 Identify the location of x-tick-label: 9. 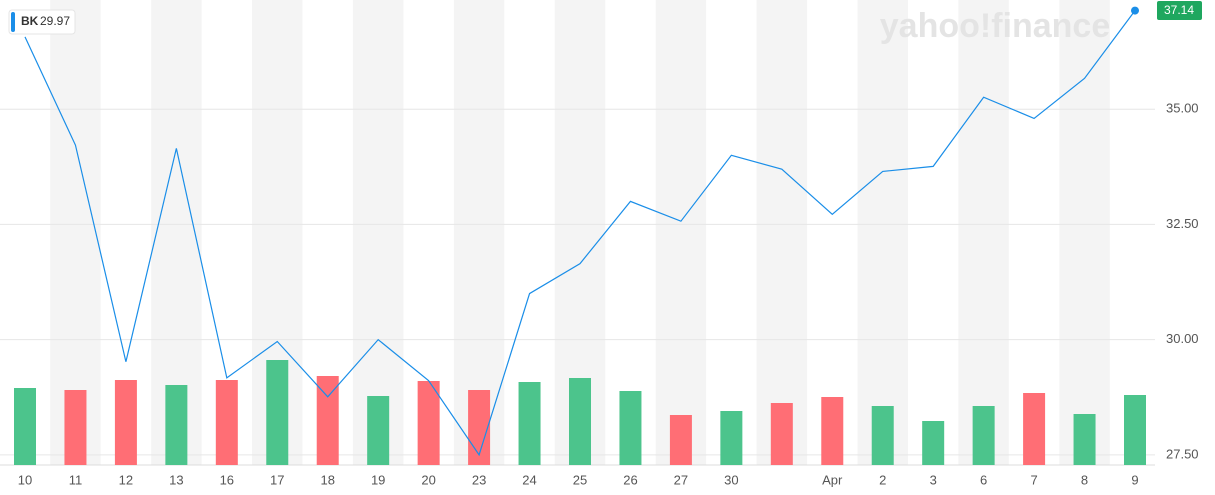
(1134, 479).